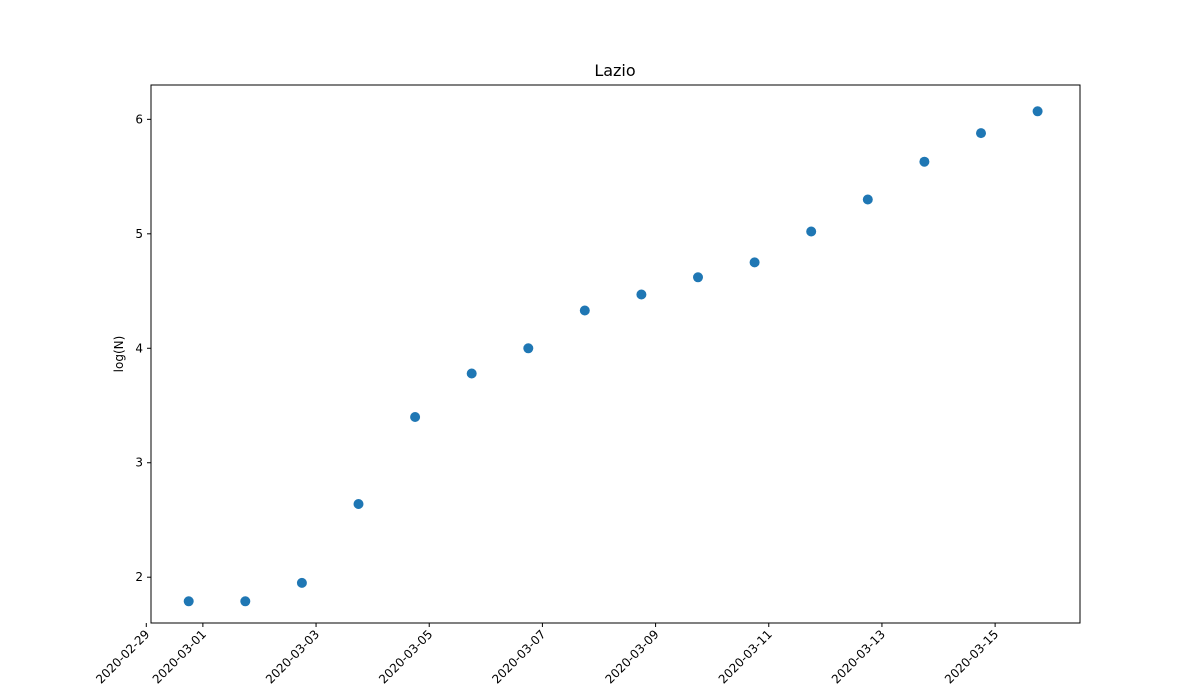 Image resolution: width=1200 pixels, height=700 pixels. What do you see at coordinates (139, 463) in the screenshot?
I see `y-tick-label: 3` at bounding box center [139, 463].